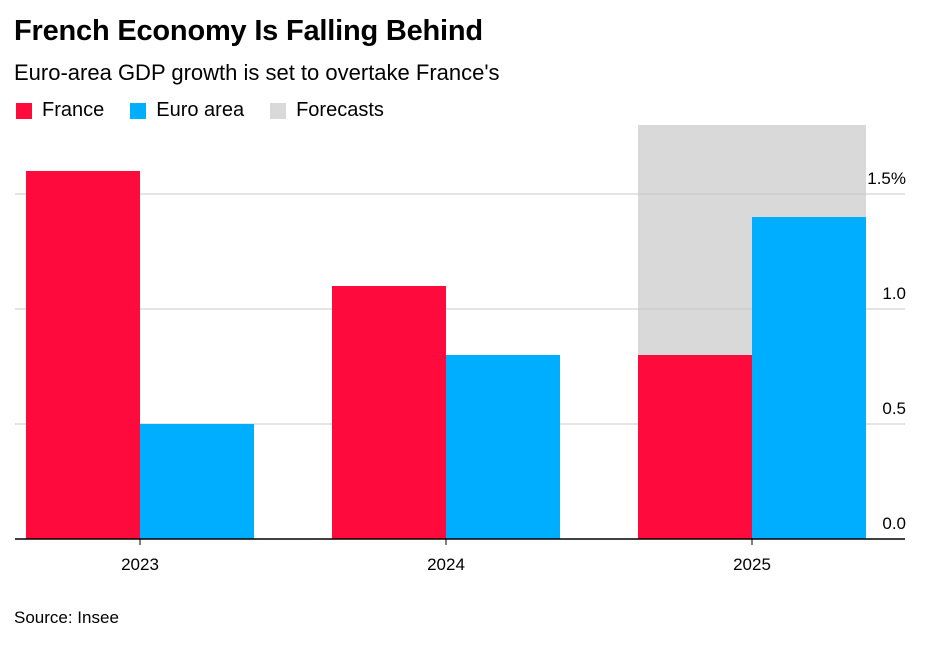  I want to click on bar-france-2023, so click(83, 355).